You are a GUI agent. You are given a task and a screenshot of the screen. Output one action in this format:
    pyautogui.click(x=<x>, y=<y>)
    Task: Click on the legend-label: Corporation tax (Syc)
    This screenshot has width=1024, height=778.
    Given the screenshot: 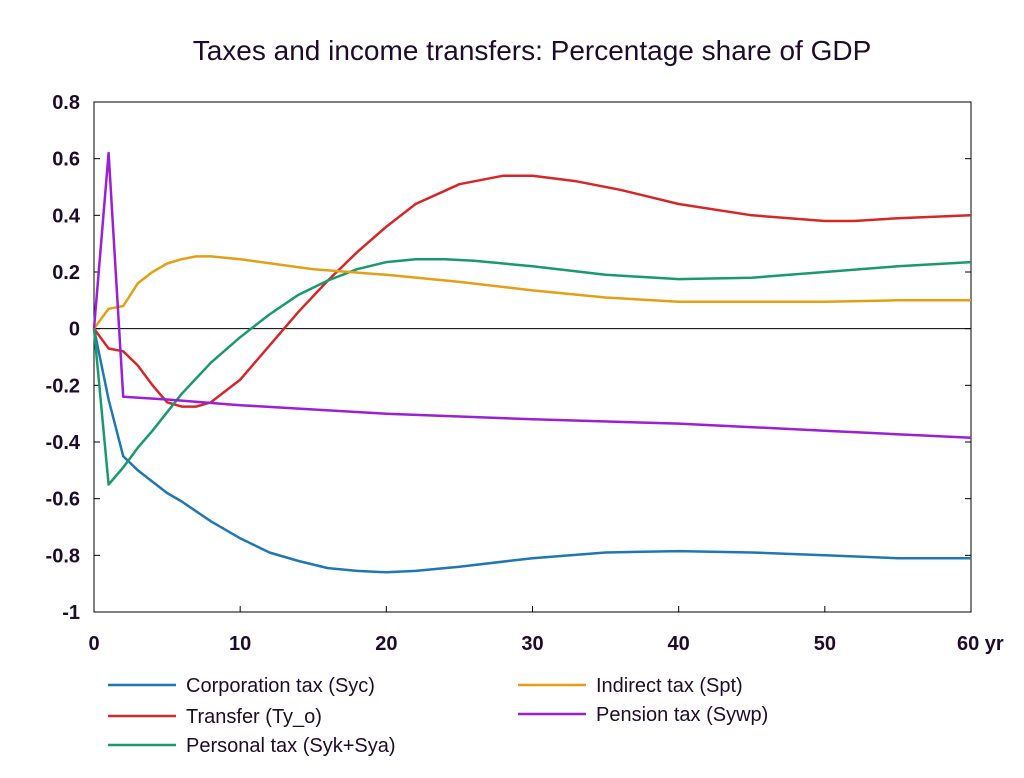 What is the action you would take?
    pyautogui.click(x=280, y=686)
    